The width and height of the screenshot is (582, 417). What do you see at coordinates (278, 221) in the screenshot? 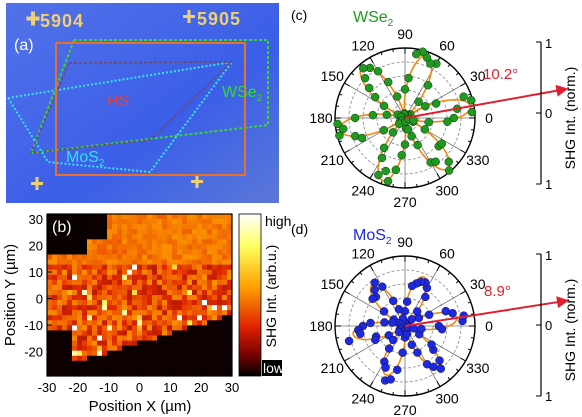
I see `colorbar-high: high` at bounding box center [278, 221].